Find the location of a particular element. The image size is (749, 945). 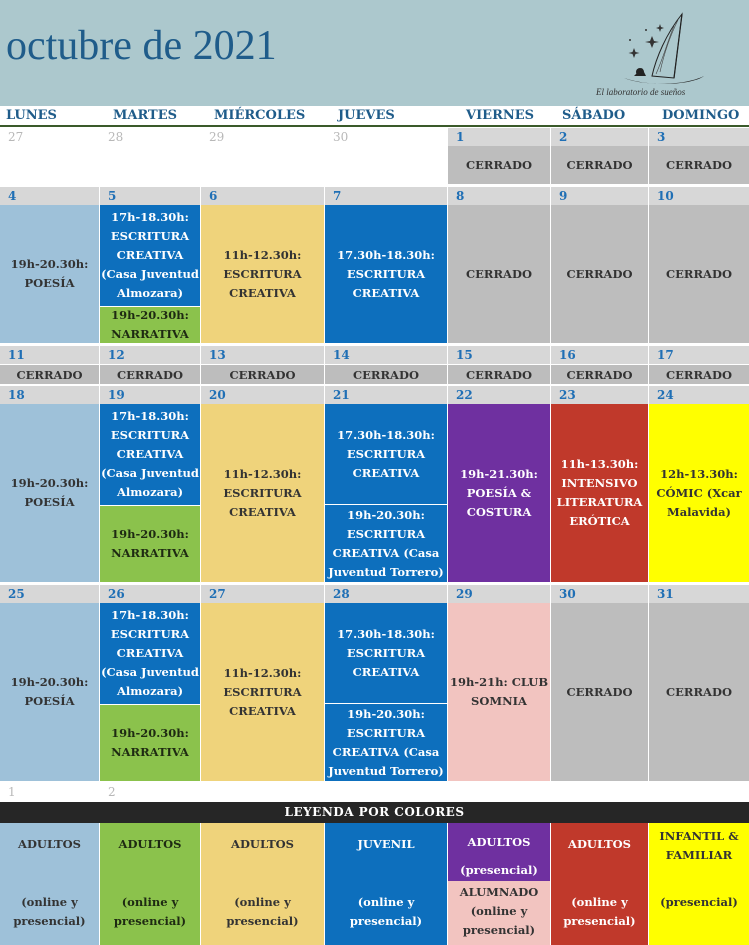

day-number: 20 is located at coordinates (263, 395).